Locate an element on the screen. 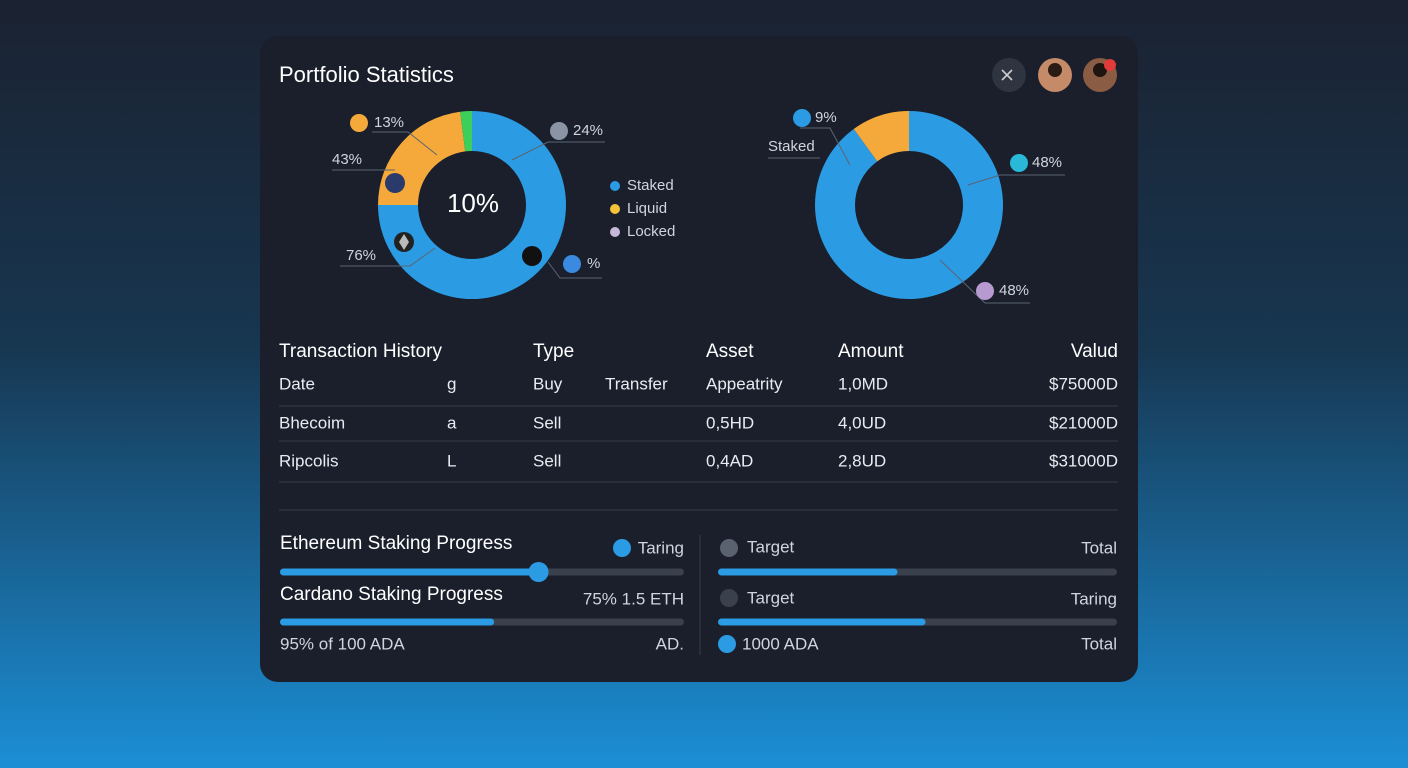 The width and height of the screenshot is (1408, 768). progress-footer: 95% of 100 ADA is located at coordinates (342, 643).